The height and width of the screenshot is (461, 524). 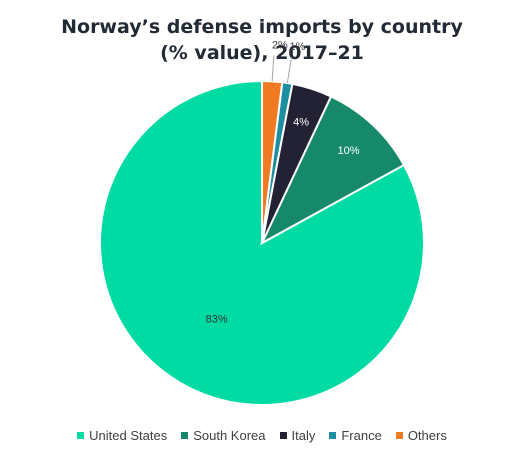 What do you see at coordinates (427, 435) in the screenshot?
I see `legend-label: Others` at bounding box center [427, 435].